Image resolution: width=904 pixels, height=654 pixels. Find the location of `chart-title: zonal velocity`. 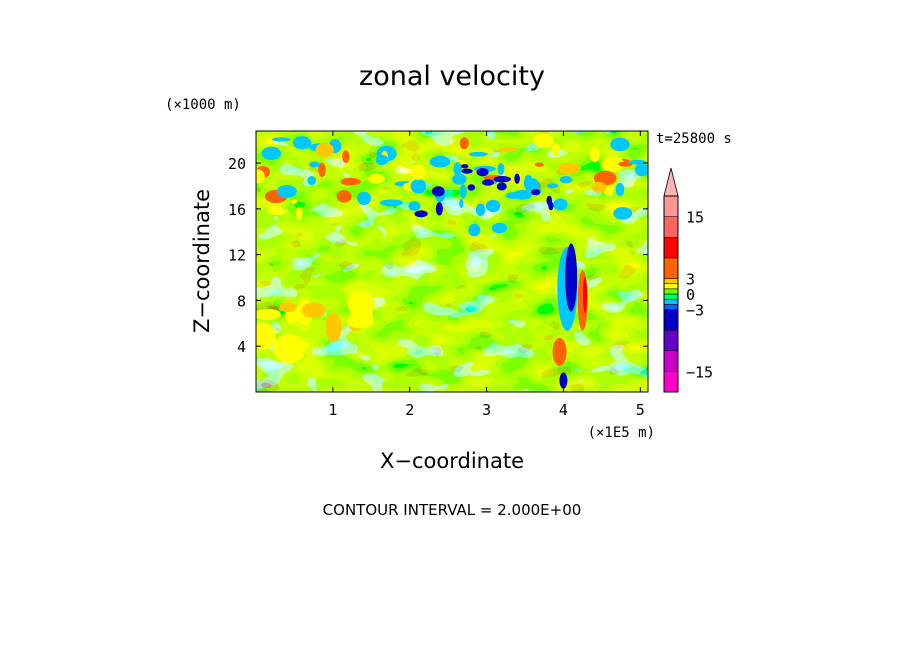

chart-title: zonal velocity is located at coordinates (452, 76).